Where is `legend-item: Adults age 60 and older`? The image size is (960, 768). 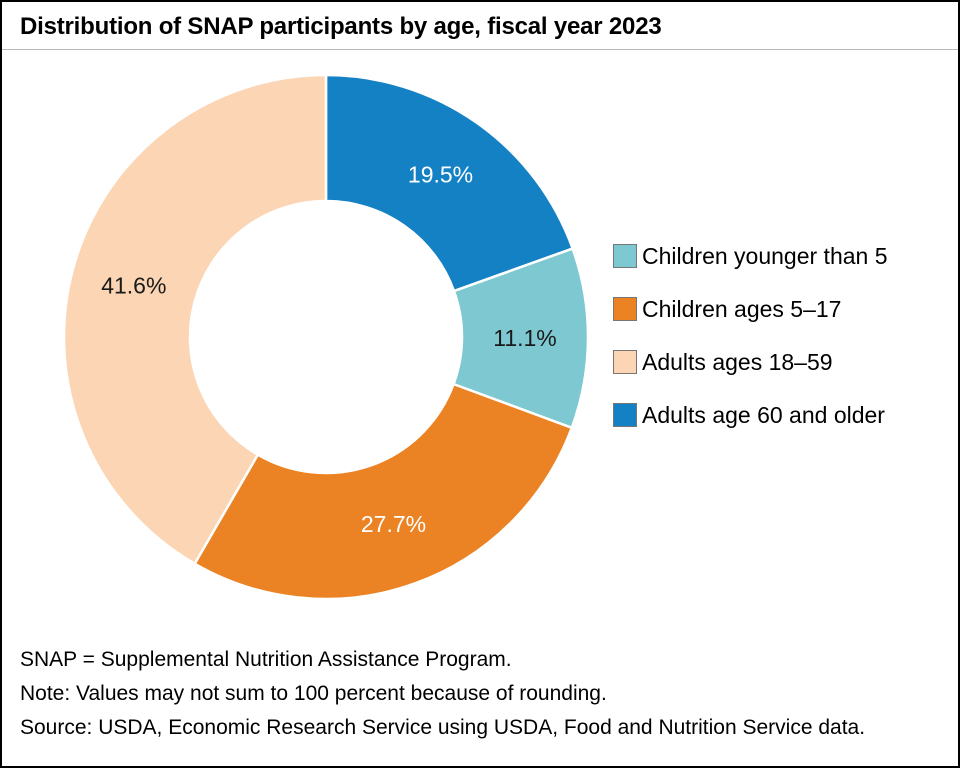 legend-item: Adults age 60 and older is located at coordinates (750, 415).